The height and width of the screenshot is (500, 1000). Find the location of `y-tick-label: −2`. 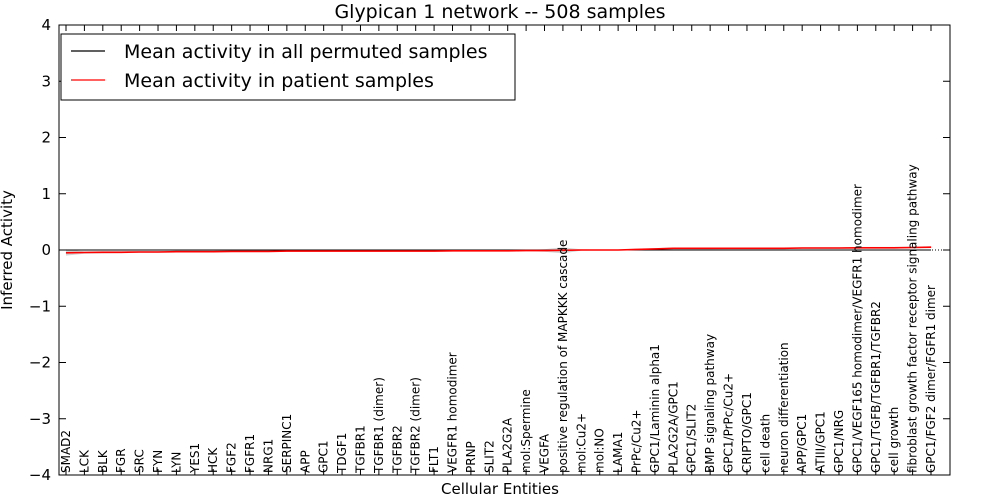

y-tick-label: −2 is located at coordinates (40, 363).